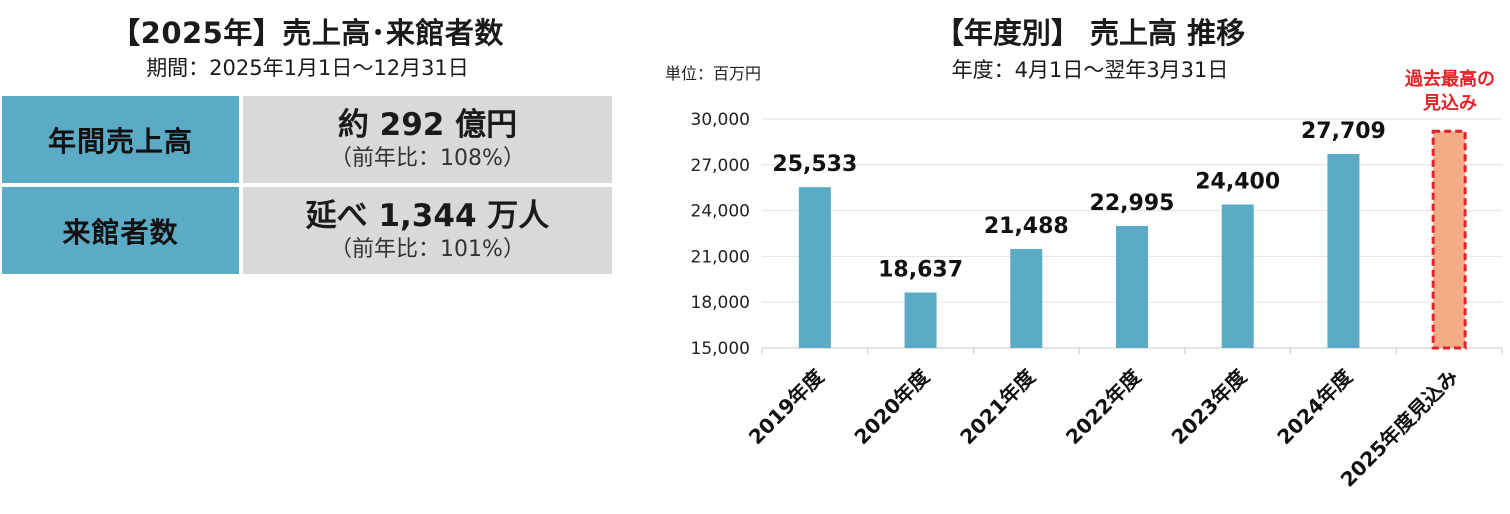  What do you see at coordinates (1090, 70) in the screenshot?
I see `chart-subtitle: 年度：4月1日～翌年3月31日` at bounding box center [1090, 70].